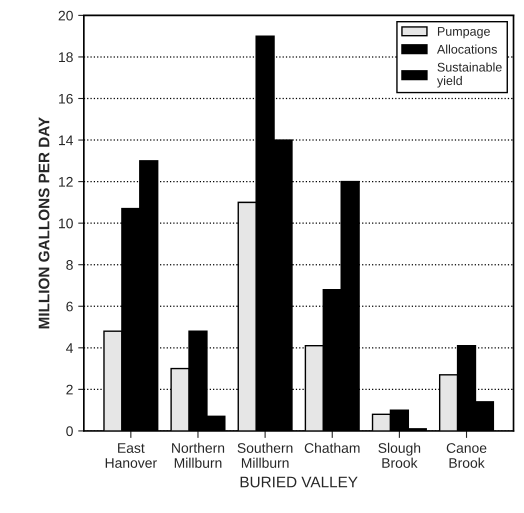 This screenshot has width=524, height=513. What do you see at coordinates (66, 223) in the screenshot?
I see `y-tick-label: 10` at bounding box center [66, 223].